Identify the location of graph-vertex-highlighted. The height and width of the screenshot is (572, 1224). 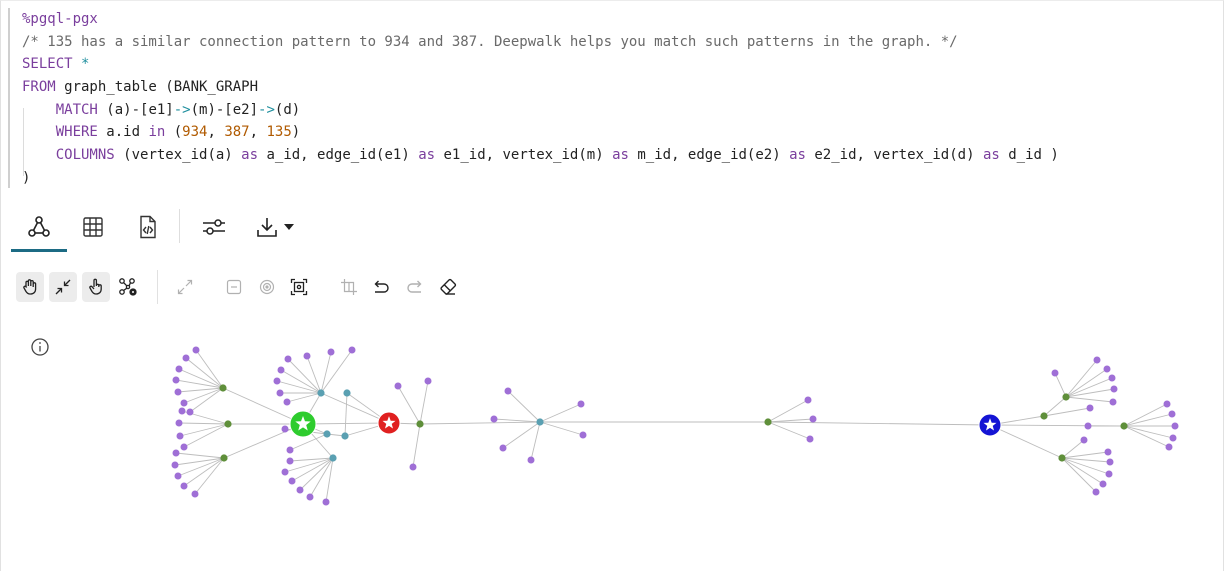
(303, 424).